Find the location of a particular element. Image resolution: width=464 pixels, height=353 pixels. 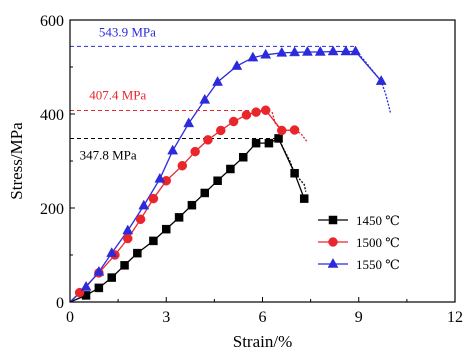

x-tick-label: 12 is located at coordinates (455, 317).